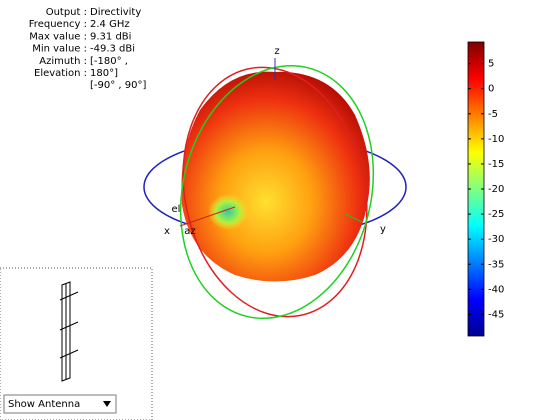 This screenshot has width=560, height=420. What do you see at coordinates (496, 214) in the screenshot?
I see `colorbar-tick-label: -25` at bounding box center [496, 214].